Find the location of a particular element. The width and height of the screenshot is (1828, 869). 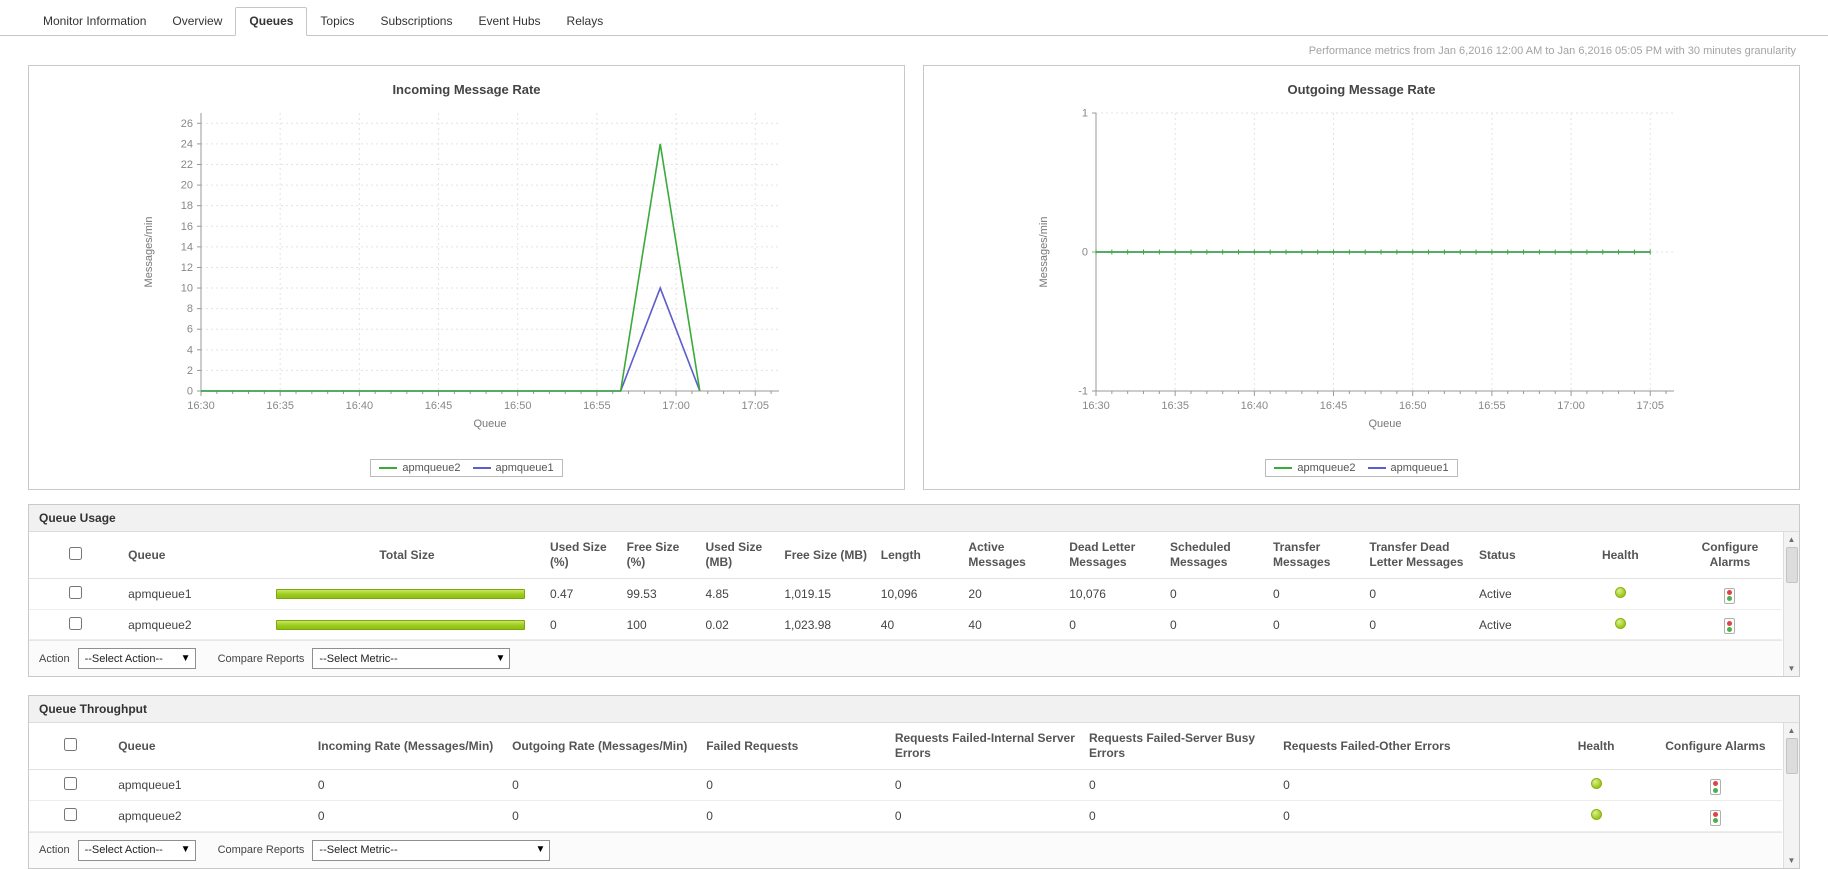

svg-text: 16:50 is located at coordinates (517, 406).